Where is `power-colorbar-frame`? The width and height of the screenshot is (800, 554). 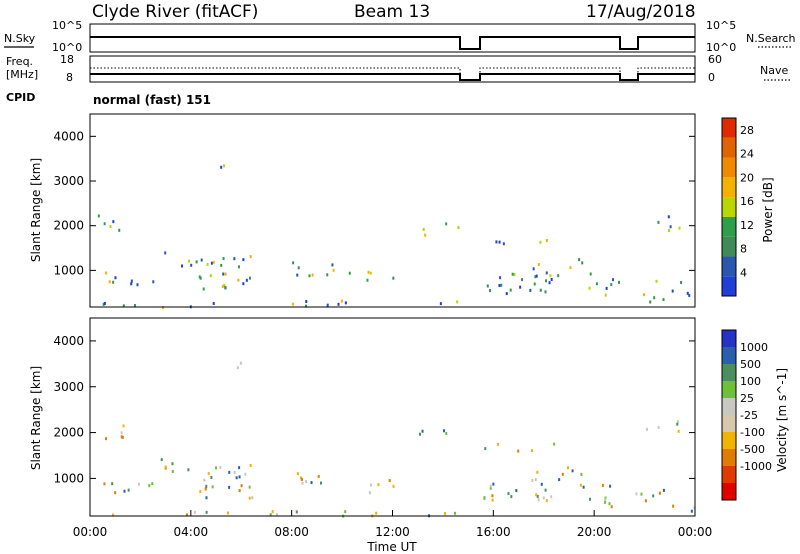
power-colorbar-frame is located at coordinates (729, 207).